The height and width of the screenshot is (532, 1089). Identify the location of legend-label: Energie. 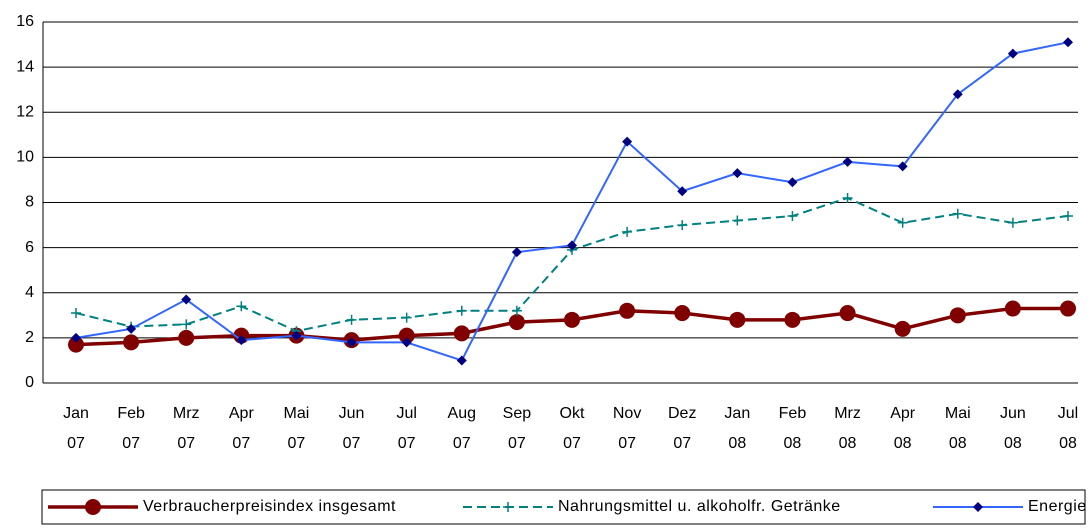
(1057, 506).